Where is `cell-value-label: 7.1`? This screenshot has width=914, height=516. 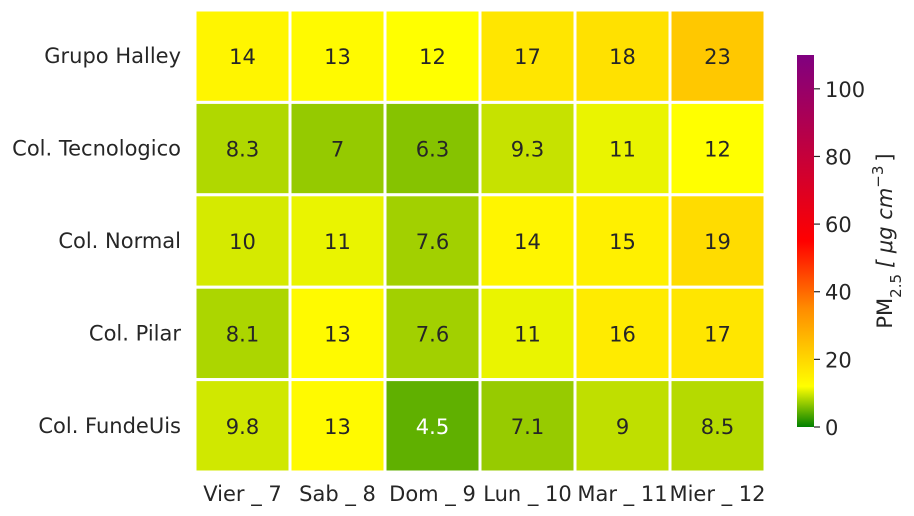 cell-value-label: 7.1 is located at coordinates (527, 427).